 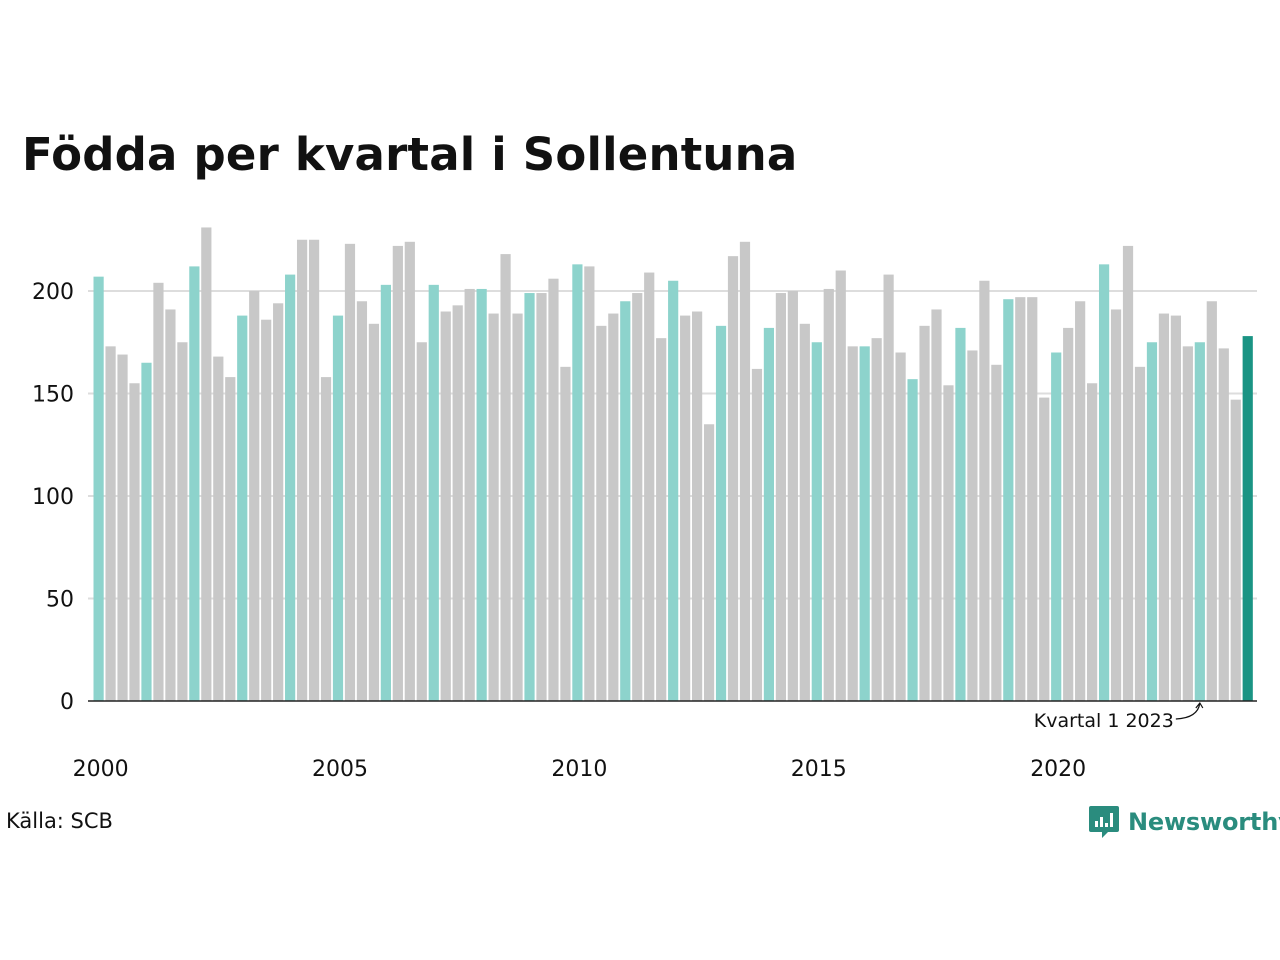 I want to click on y-tick-label: 50, so click(x=60, y=600).